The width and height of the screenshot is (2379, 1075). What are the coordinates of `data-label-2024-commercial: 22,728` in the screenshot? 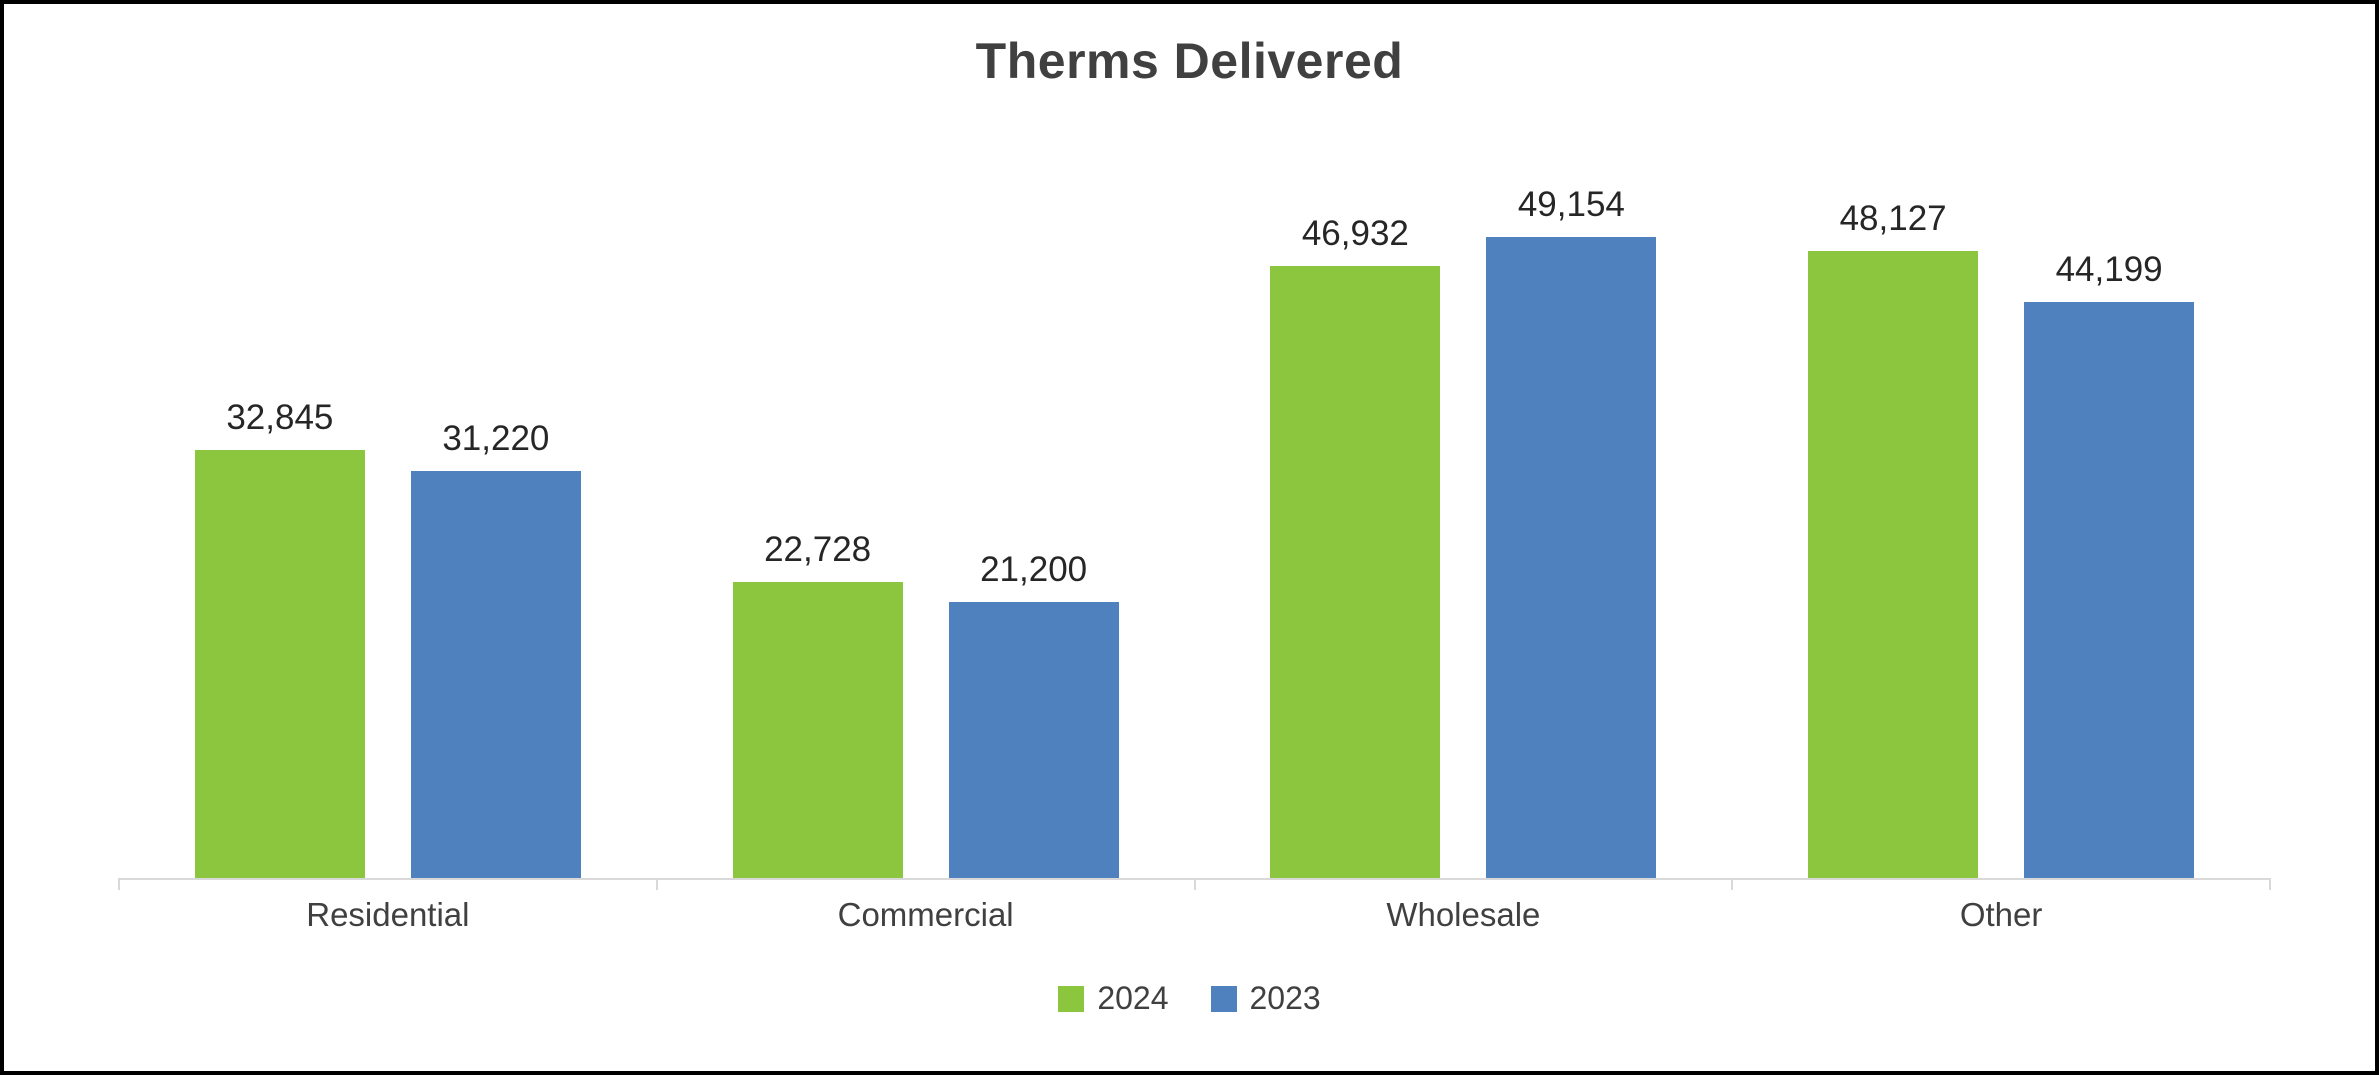 It's located at (818, 549).